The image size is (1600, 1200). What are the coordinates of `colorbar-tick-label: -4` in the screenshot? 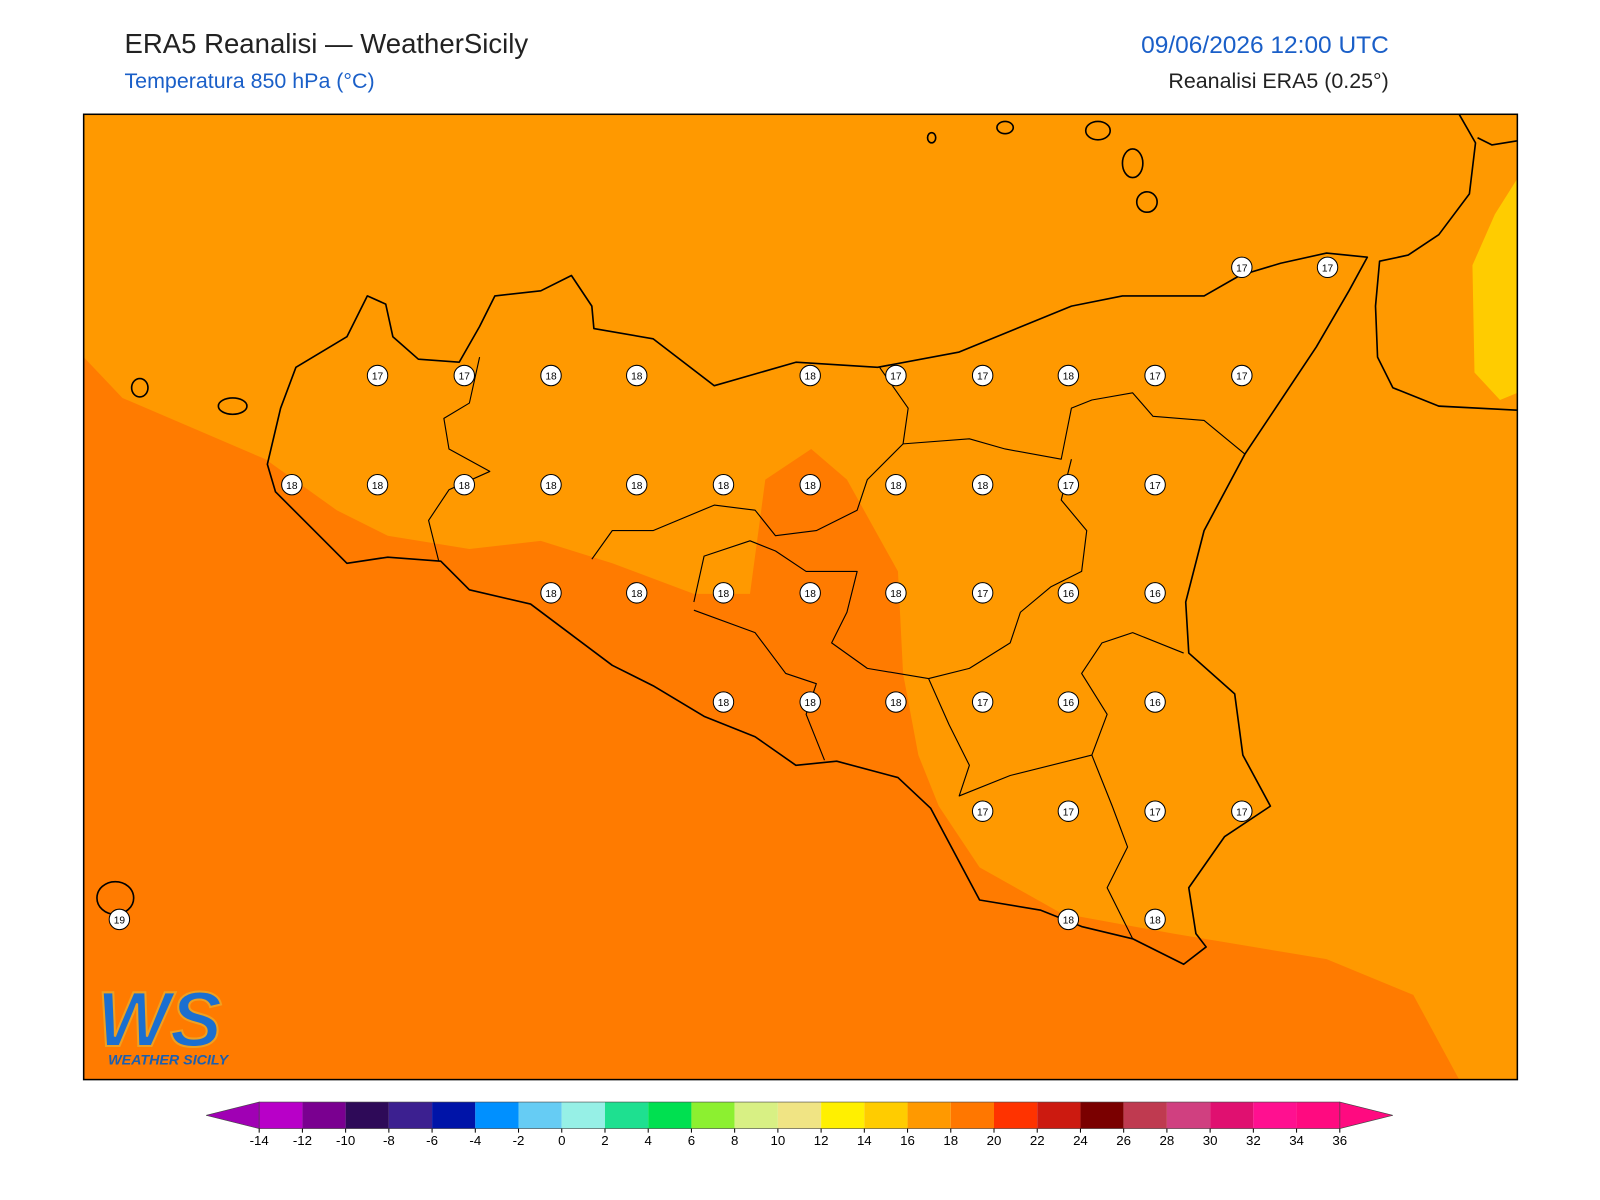 It's located at (475, 1140).